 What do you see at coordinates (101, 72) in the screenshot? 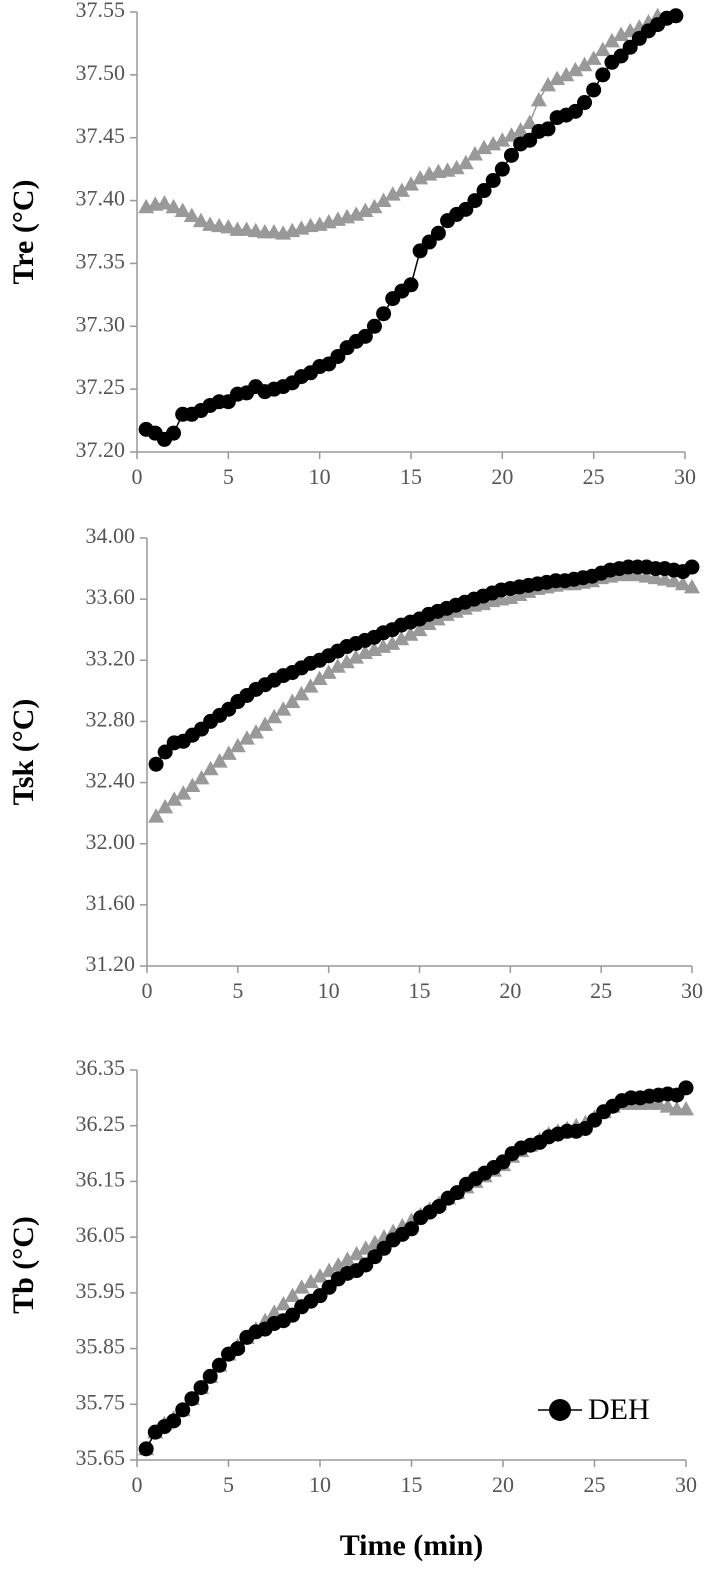
I see `y-tick-label: 37.50` at bounding box center [101, 72].